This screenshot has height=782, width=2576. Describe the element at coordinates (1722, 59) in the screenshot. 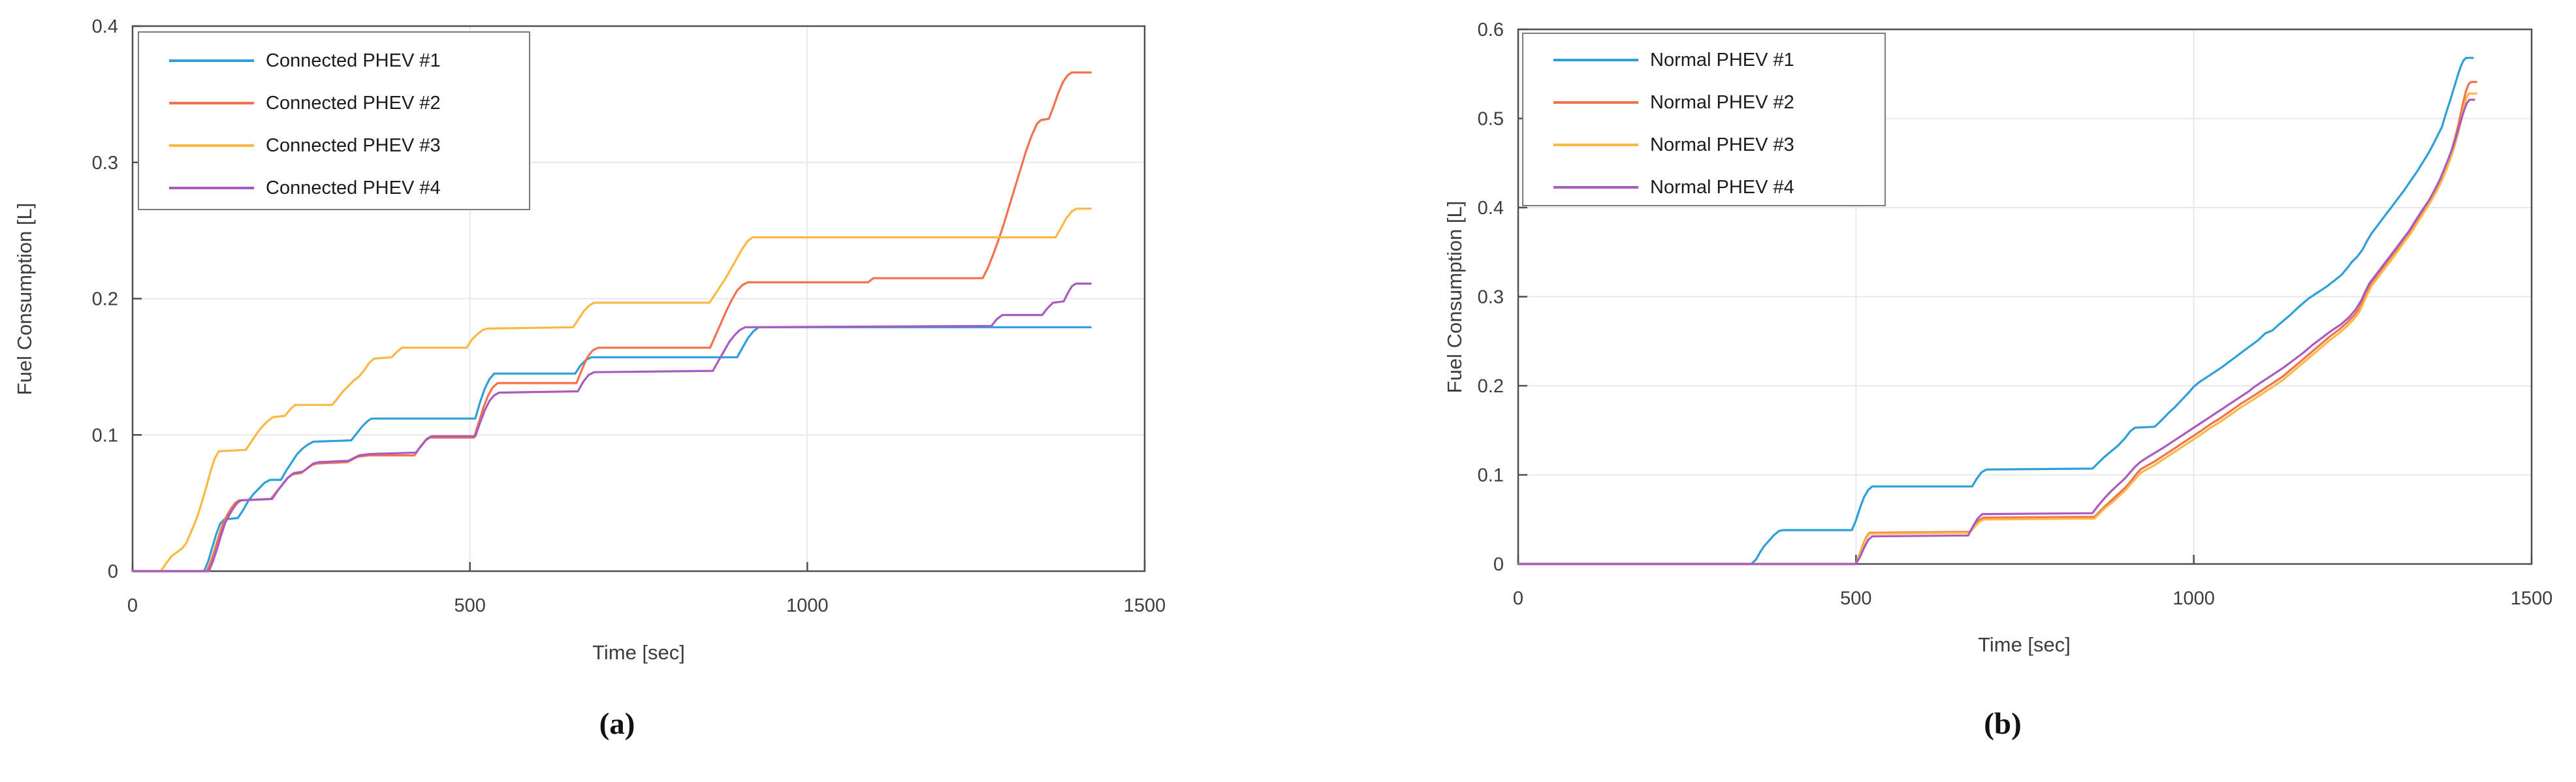

I see `legend-label: Normal PHEV #1` at that location.